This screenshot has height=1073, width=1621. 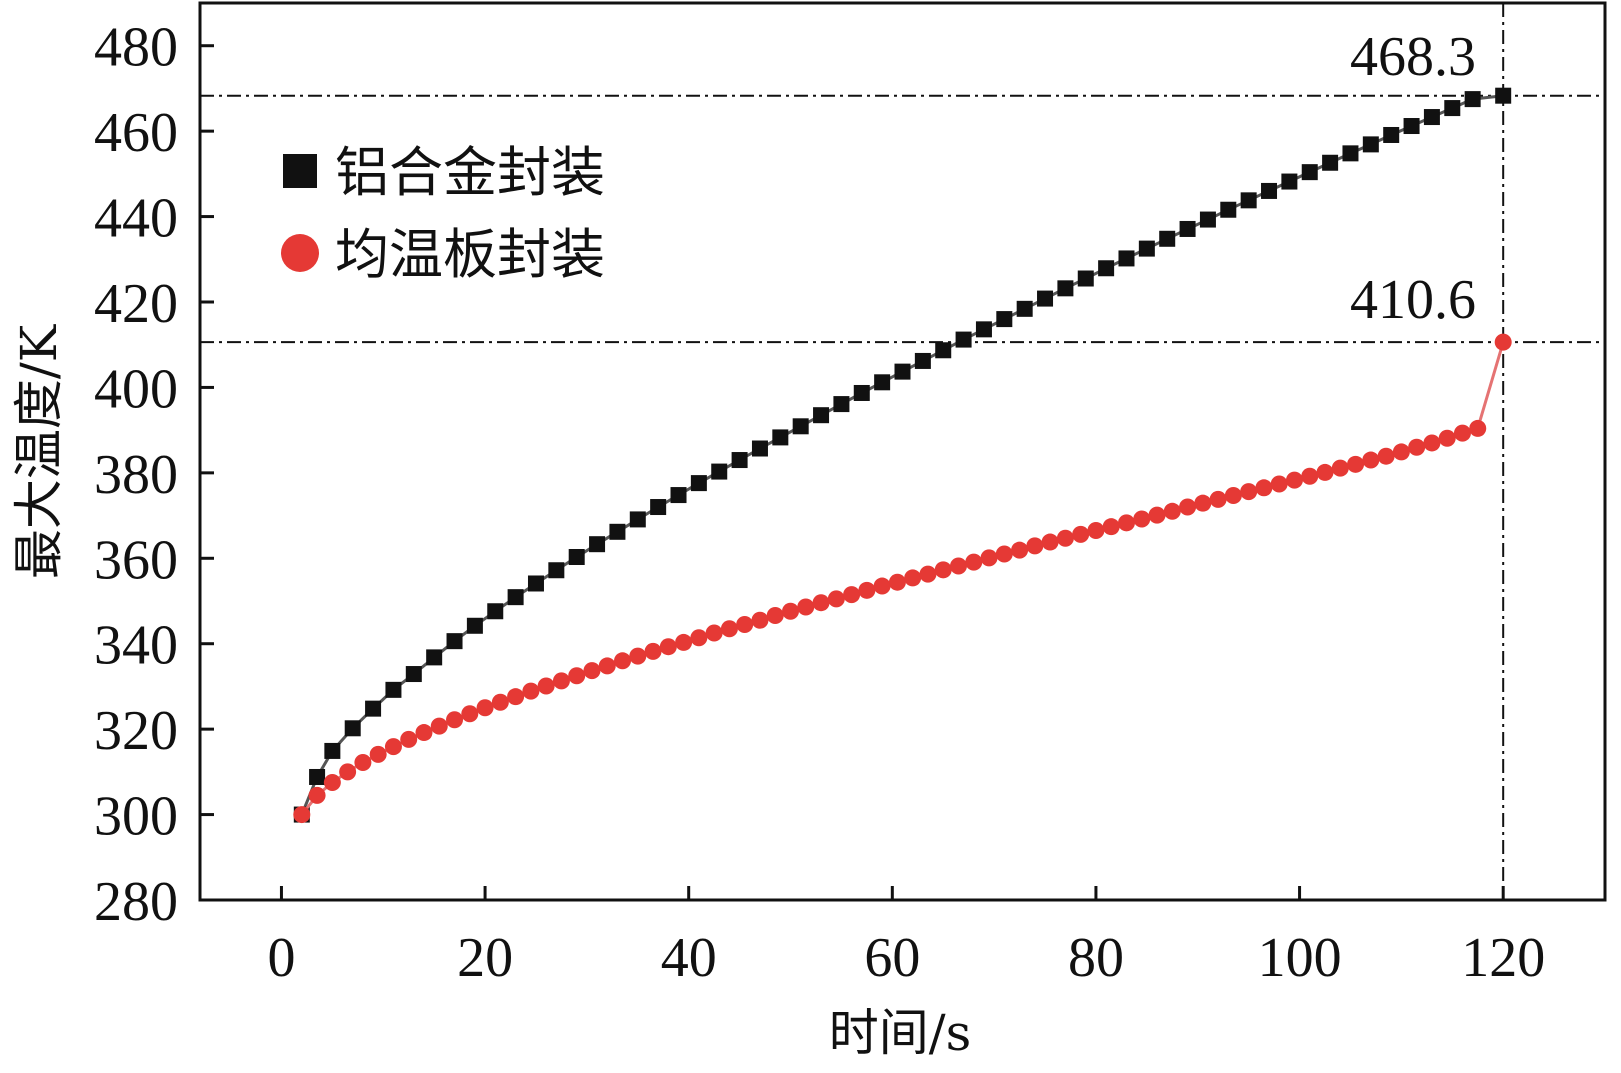 What do you see at coordinates (1413, 57) in the screenshot?
I see `annotation-max-aluminum: 468.3` at bounding box center [1413, 57].